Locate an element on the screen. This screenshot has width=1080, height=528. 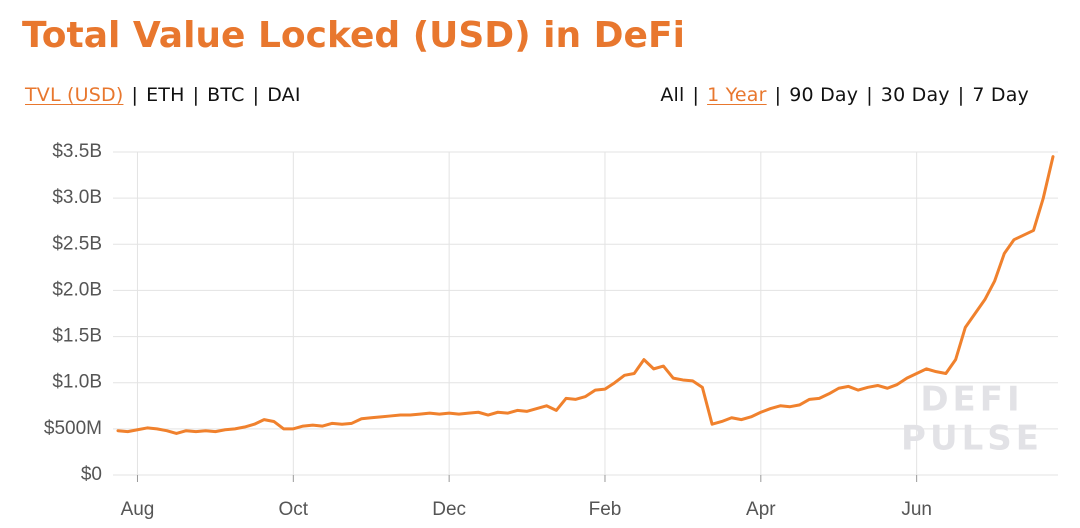
x-tick-label: Oct is located at coordinates (294, 509).